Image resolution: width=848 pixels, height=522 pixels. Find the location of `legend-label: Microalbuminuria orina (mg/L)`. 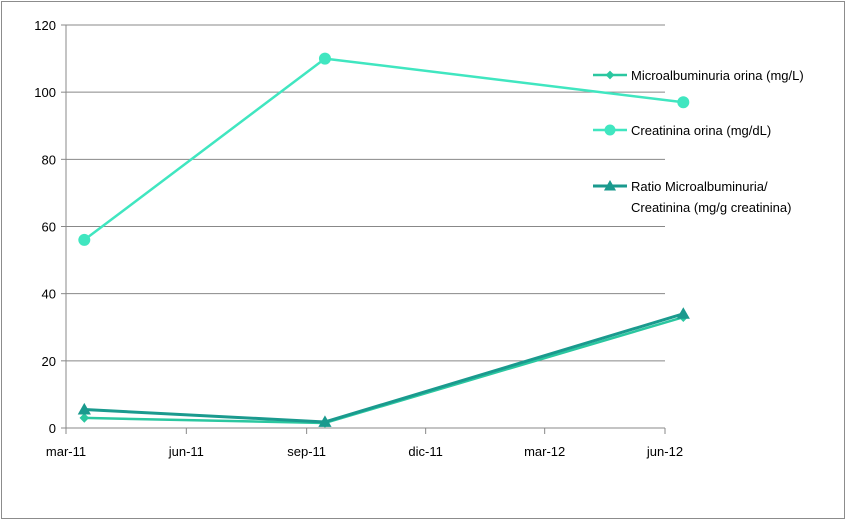

legend-label: Microalbuminuria orina (mg/L) is located at coordinates (717, 75).